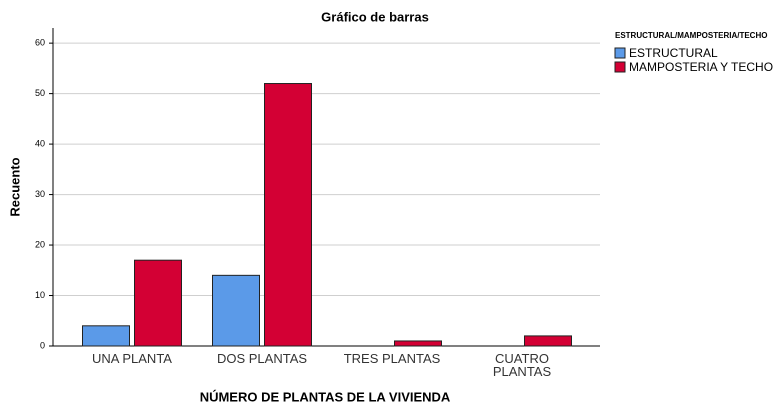 The height and width of the screenshot is (404, 780). What do you see at coordinates (691, 35) in the screenshot?
I see `legend-title: ESTRUCTURAL/MAMPOSTERIA/TECHO` at bounding box center [691, 35].